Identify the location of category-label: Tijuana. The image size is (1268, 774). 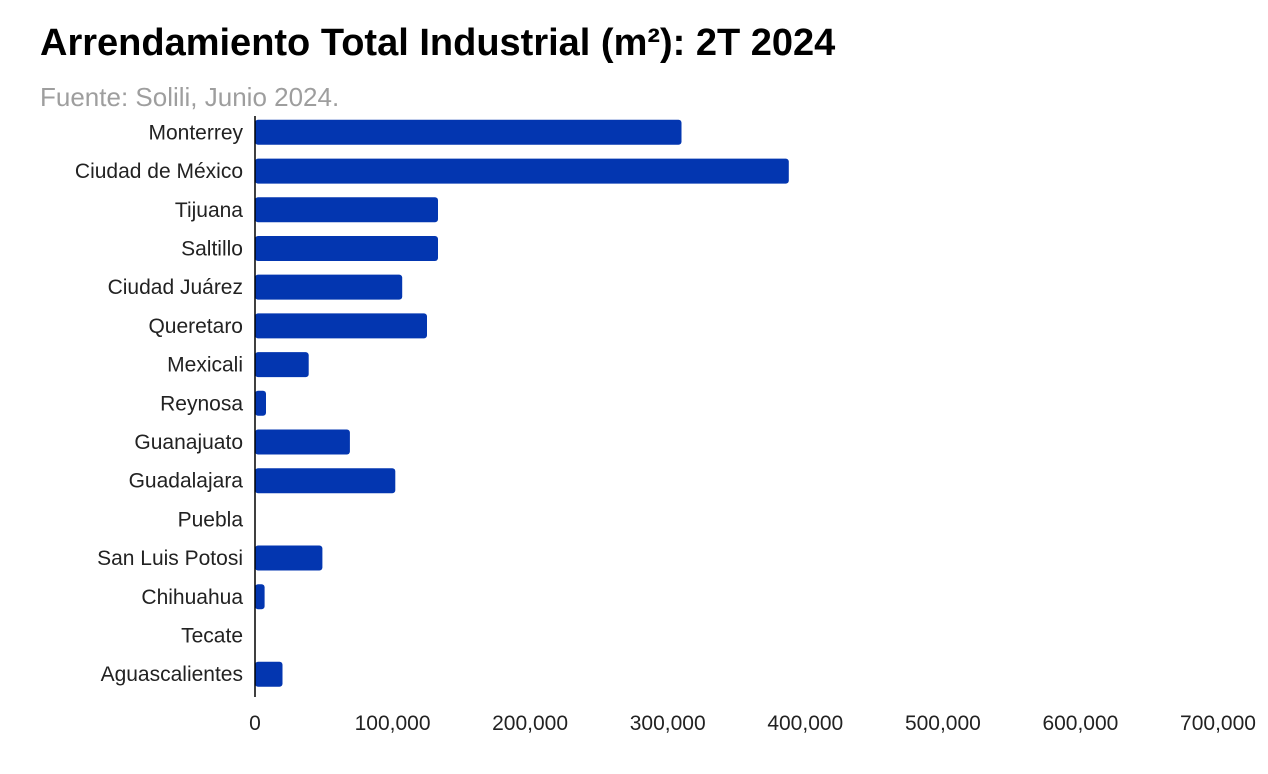
(209, 210).